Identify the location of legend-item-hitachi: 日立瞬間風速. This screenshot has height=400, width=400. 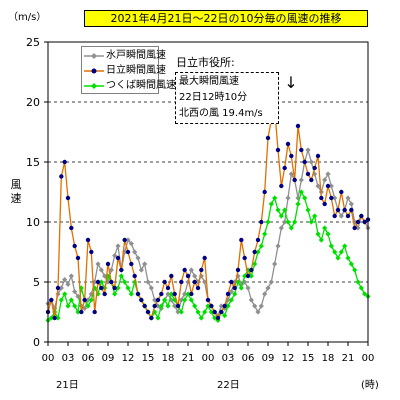
(125, 71).